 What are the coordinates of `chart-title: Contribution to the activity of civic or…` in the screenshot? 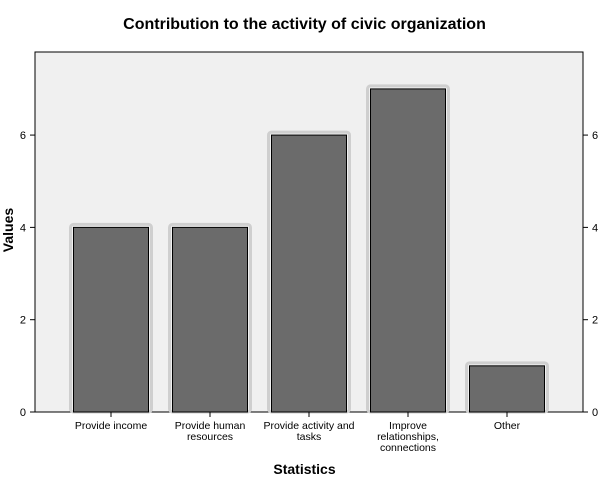 It's located at (304, 24).